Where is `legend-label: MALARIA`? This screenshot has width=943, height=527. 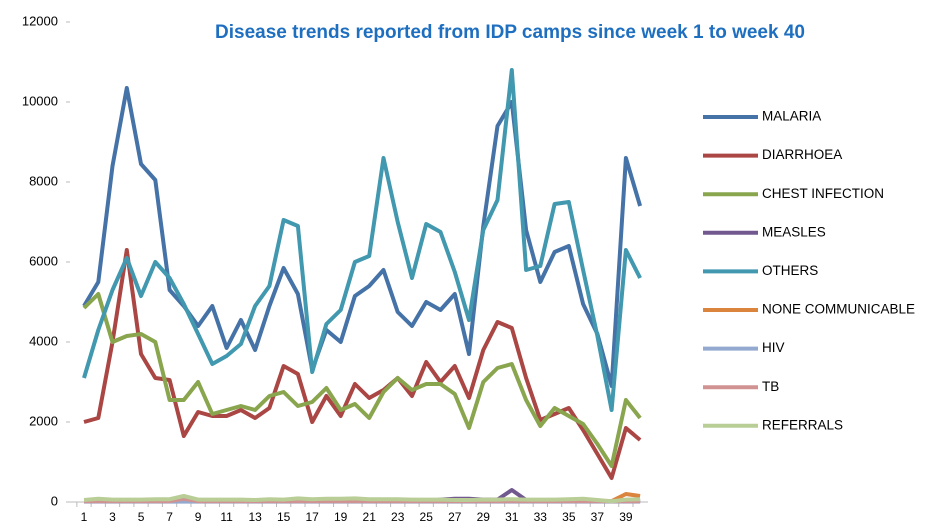 legend-label: MALARIA is located at coordinates (791, 116).